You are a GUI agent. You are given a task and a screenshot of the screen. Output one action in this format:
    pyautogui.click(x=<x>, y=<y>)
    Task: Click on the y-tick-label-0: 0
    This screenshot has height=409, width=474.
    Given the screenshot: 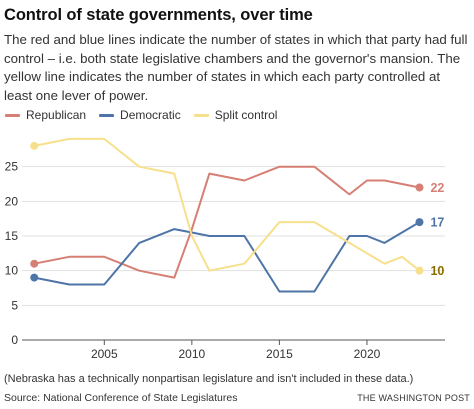 What is the action you would take?
    pyautogui.click(x=14, y=340)
    